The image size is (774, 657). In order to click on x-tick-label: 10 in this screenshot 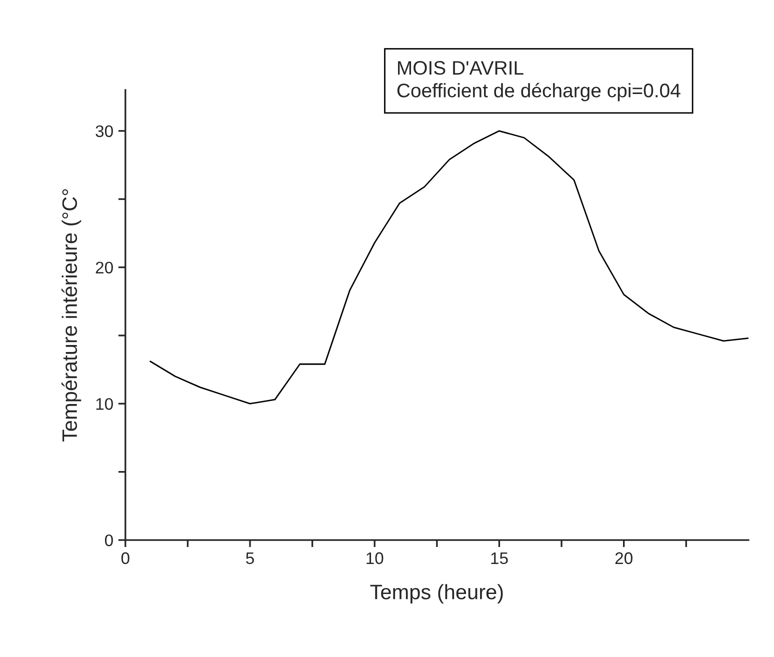, I will do `click(375, 558)`.